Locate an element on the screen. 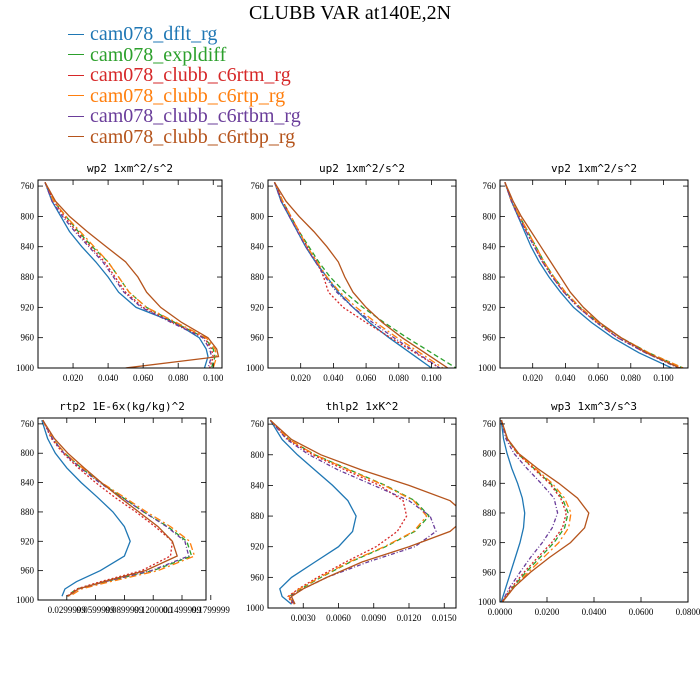  x-tick-label: 0.0599999 is located at coordinates (95, 610).